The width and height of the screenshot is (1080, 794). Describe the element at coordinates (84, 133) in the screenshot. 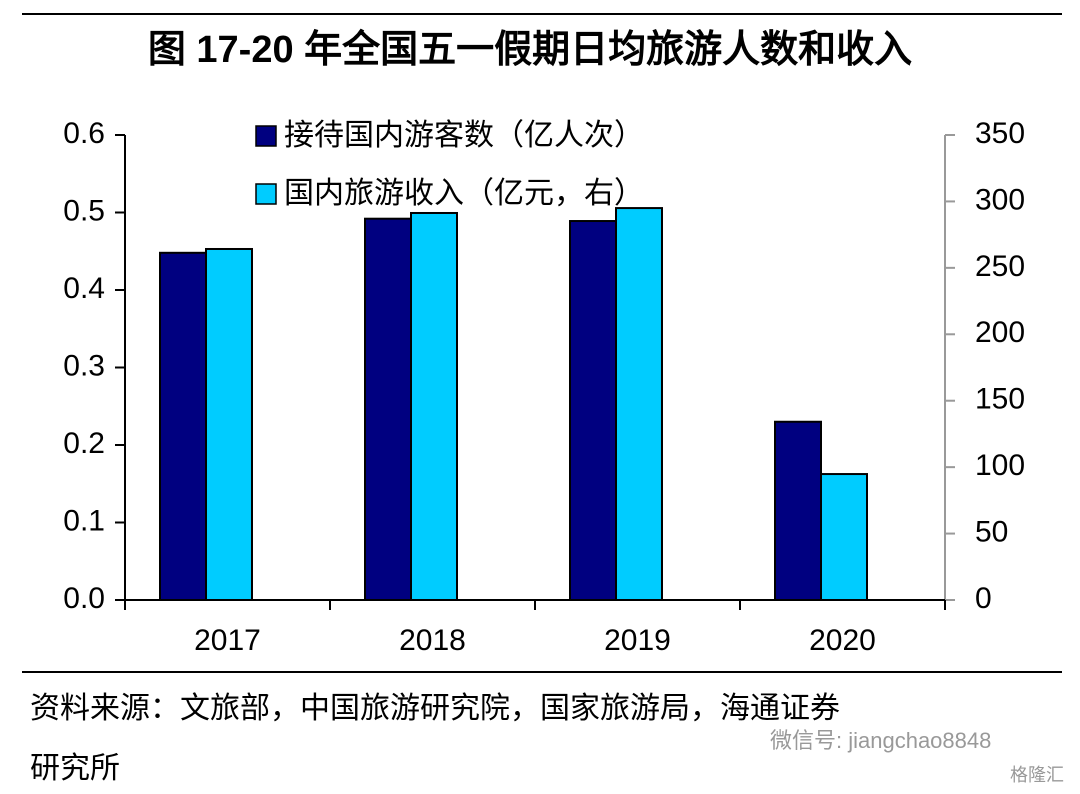

I see `y-tick-label: 0.6` at that location.